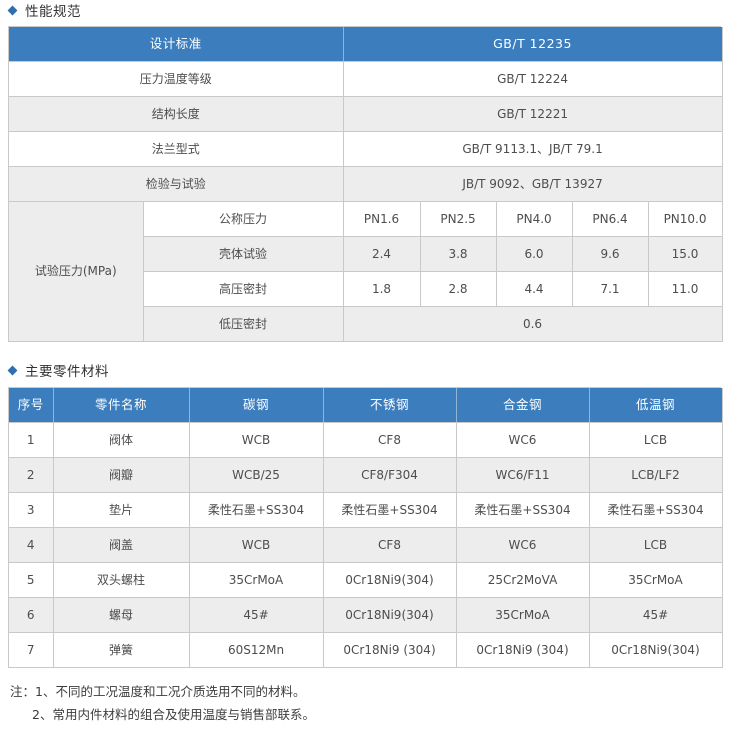 This screenshot has width=729, height=738. Describe the element at coordinates (243, 219) in the screenshot. I see `nominal-pressure-label: 公称压力` at that location.